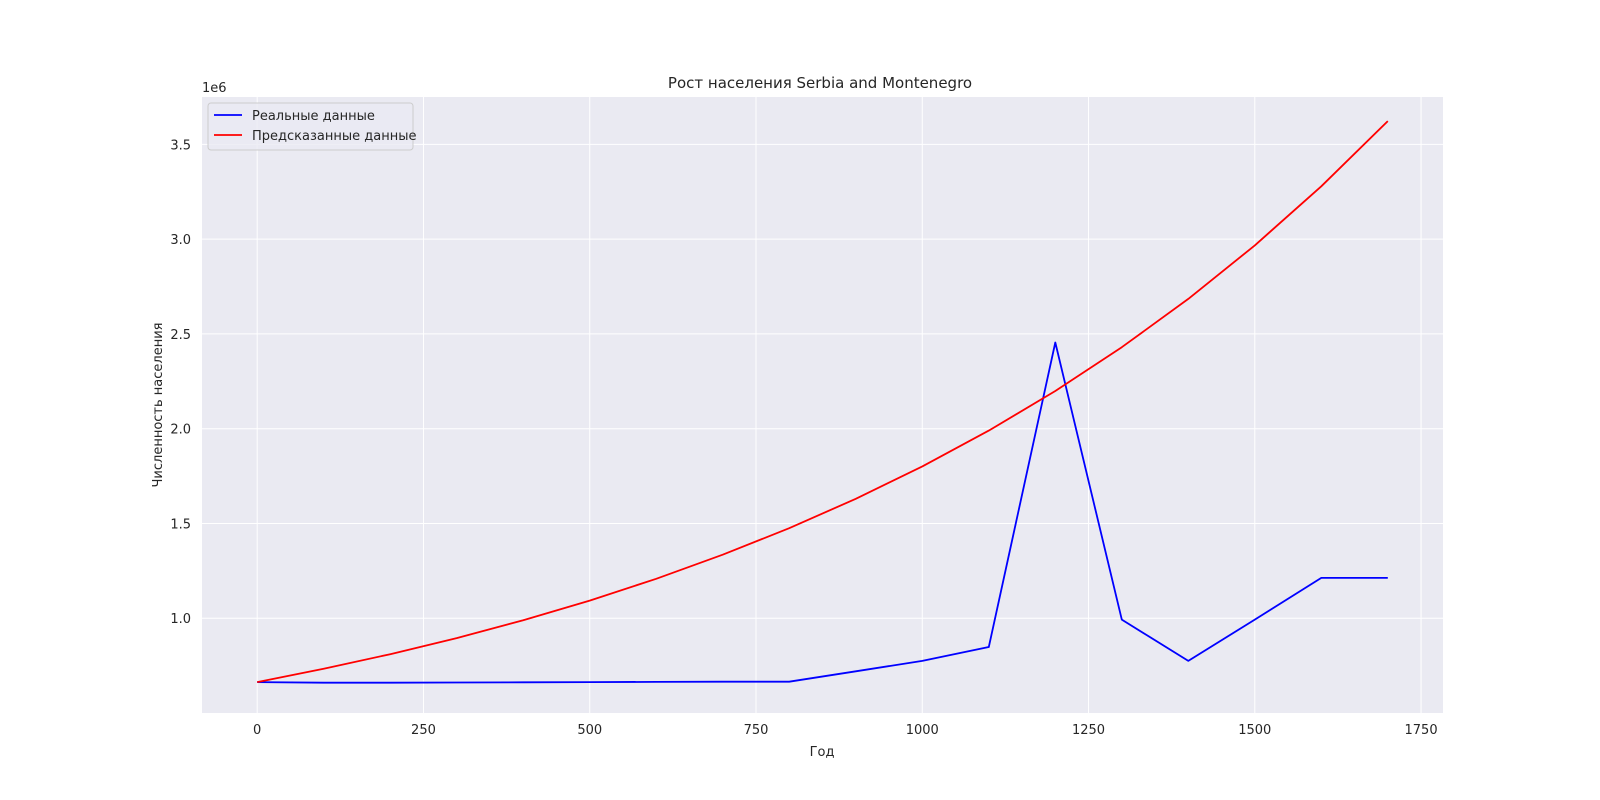 Image resolution: width=1600 pixels, height=800 pixels. What do you see at coordinates (180, 145) in the screenshot?
I see `y-tick-label: 3.5` at bounding box center [180, 145].